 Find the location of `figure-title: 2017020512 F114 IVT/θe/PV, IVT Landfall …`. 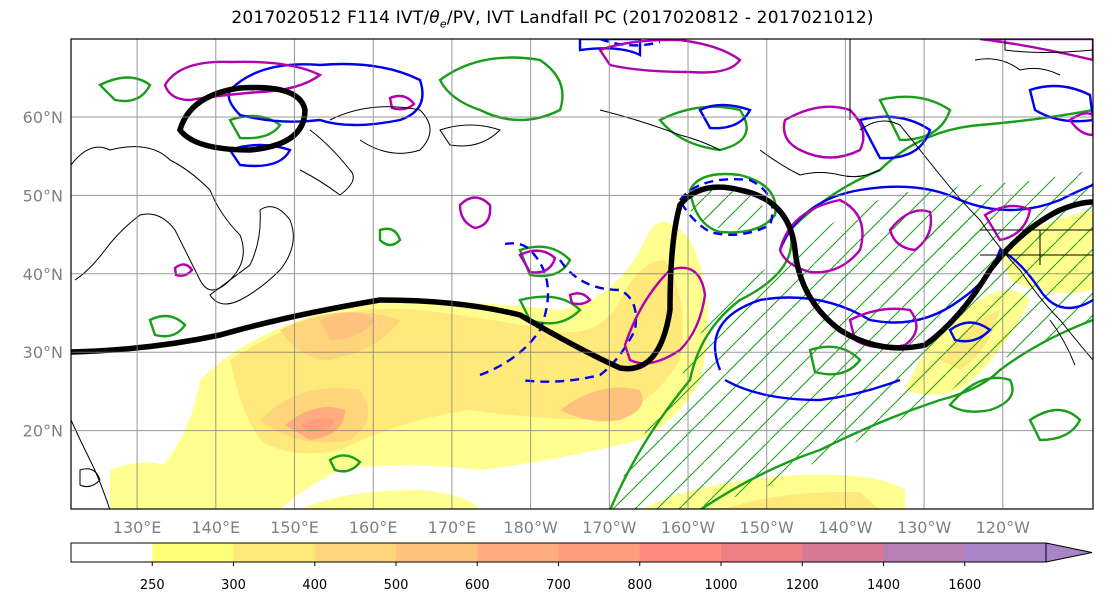

figure-title: 2017020512 F114 IVT/θe/PV, IVT Landfall … is located at coordinates (552, 19).